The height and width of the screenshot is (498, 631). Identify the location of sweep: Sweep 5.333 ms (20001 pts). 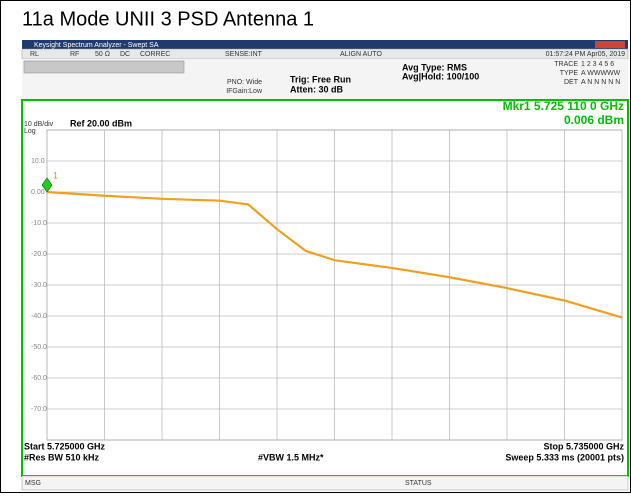
(564, 457).